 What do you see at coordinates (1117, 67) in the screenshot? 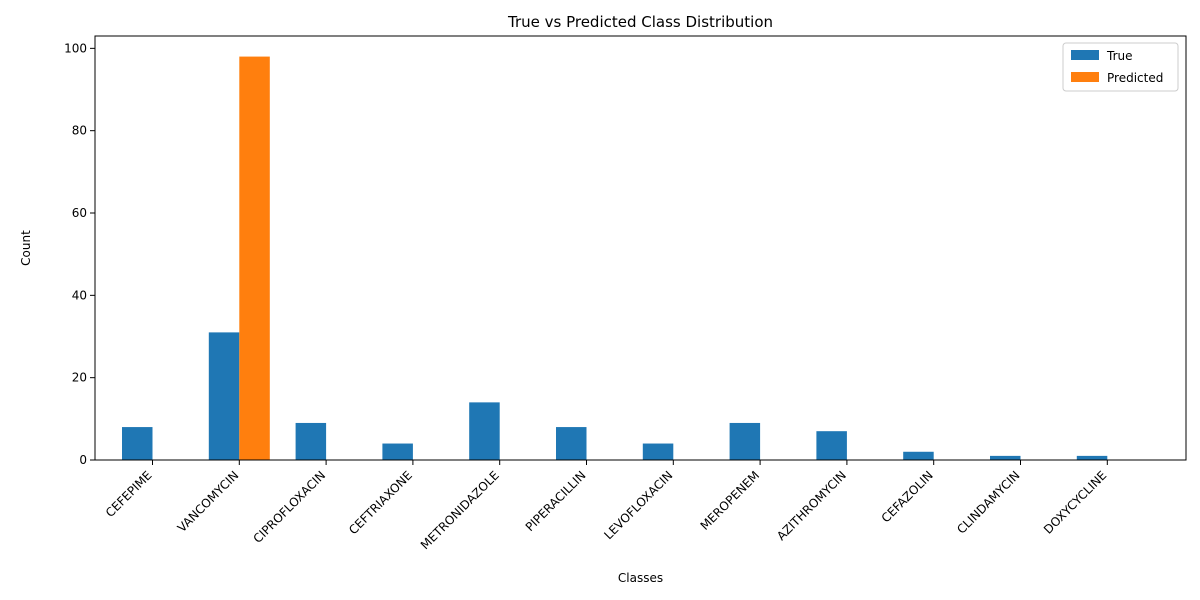
I see `legend-items: True Predicted` at bounding box center [1117, 67].